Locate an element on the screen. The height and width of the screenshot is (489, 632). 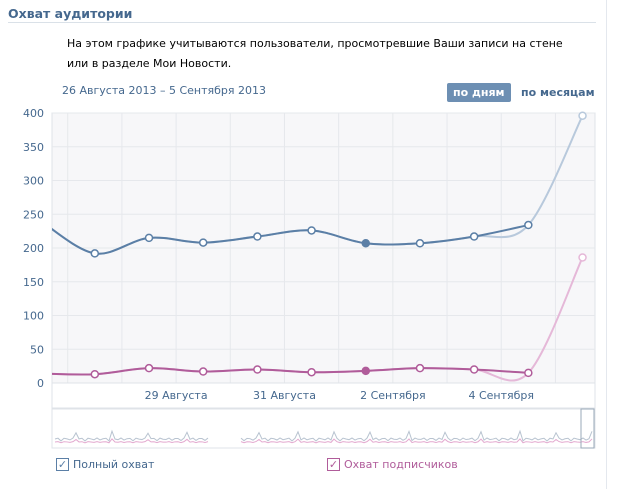
y-tick-label: 100 is located at coordinates (33, 316).